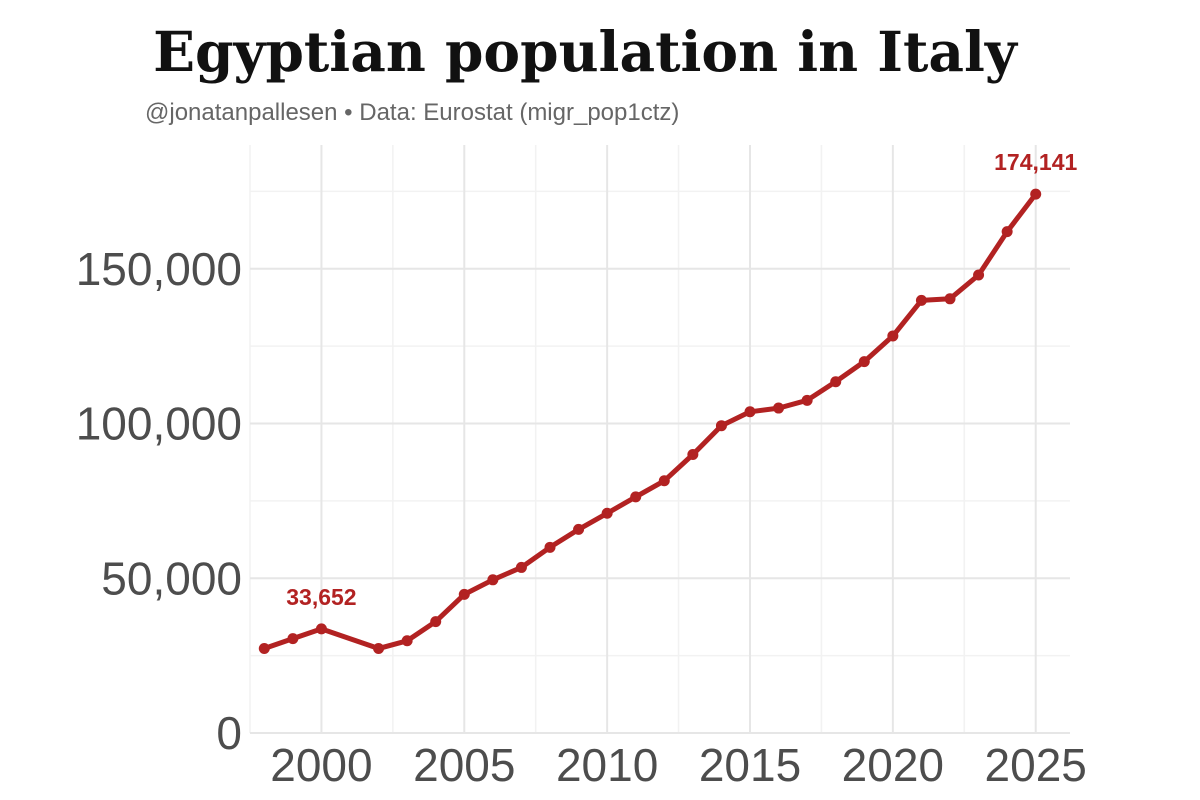 The height and width of the screenshot is (800, 1200). Describe the element at coordinates (464, 765) in the screenshot. I see `x-tick-label: 2005` at that location.